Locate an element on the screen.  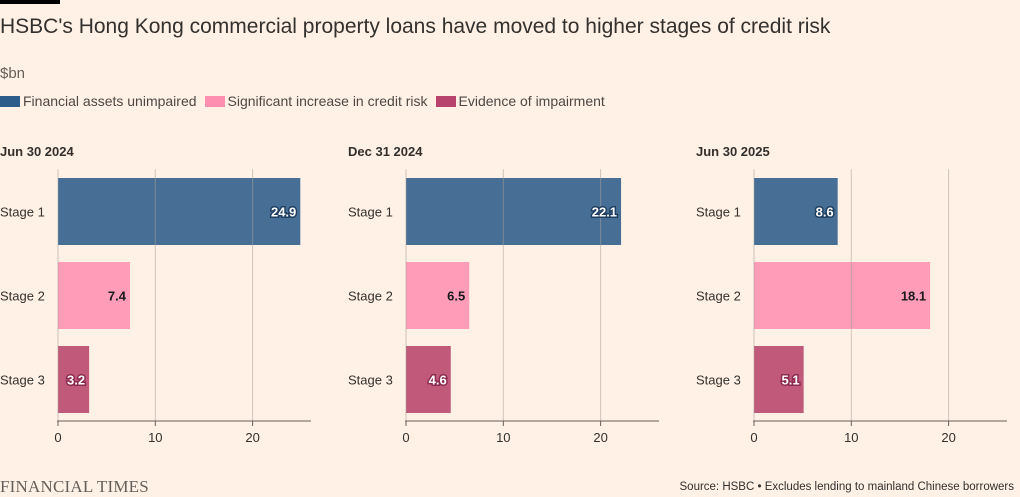
brand-accent-bar is located at coordinates (30, 2).